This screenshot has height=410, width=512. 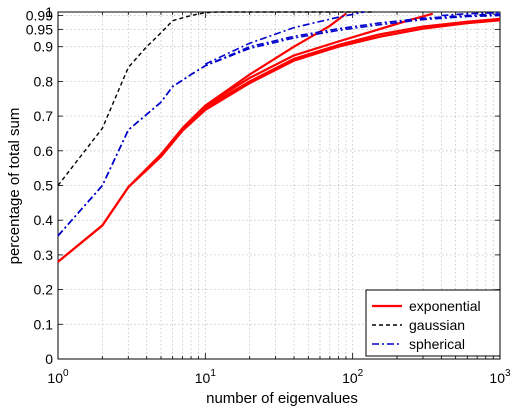 I want to click on x-tick-label: 10¹, so click(x=206, y=377).